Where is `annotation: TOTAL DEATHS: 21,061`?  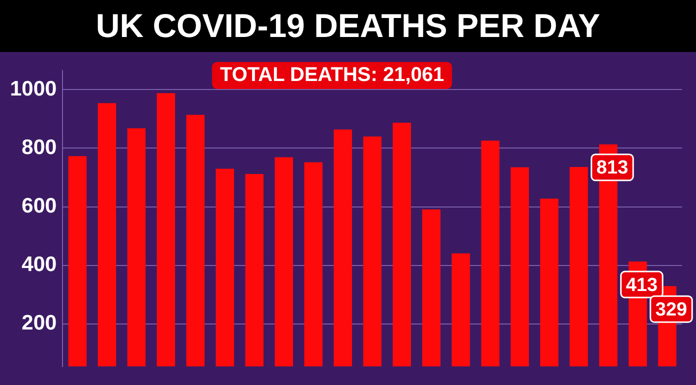
annotation: TOTAL DEATHS: 21,061 is located at coordinates (332, 75).